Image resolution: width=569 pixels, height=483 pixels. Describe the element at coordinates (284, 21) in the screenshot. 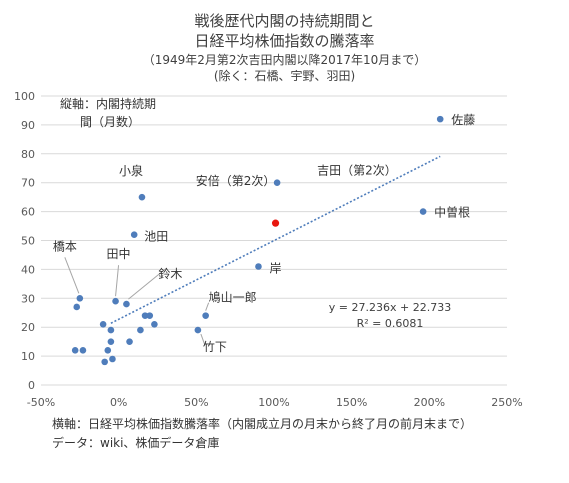

I see `chart-title-line-1: 戦後歴代内閣の持続期間と` at that location.